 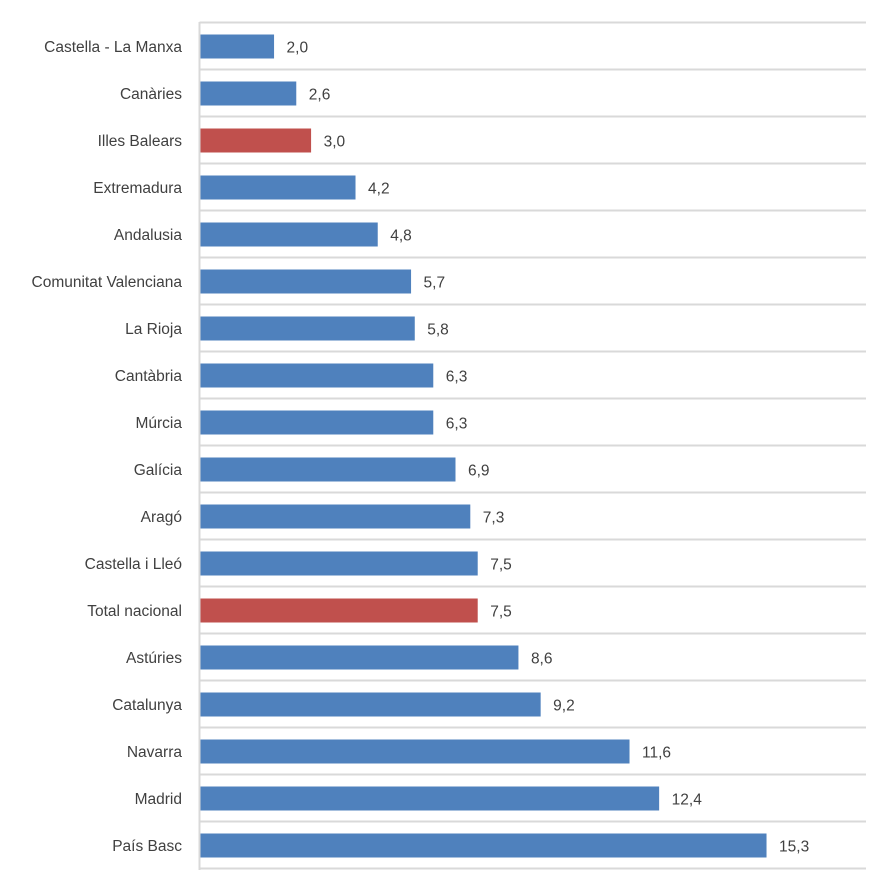 I want to click on category-label: Madrid, so click(x=158, y=799).